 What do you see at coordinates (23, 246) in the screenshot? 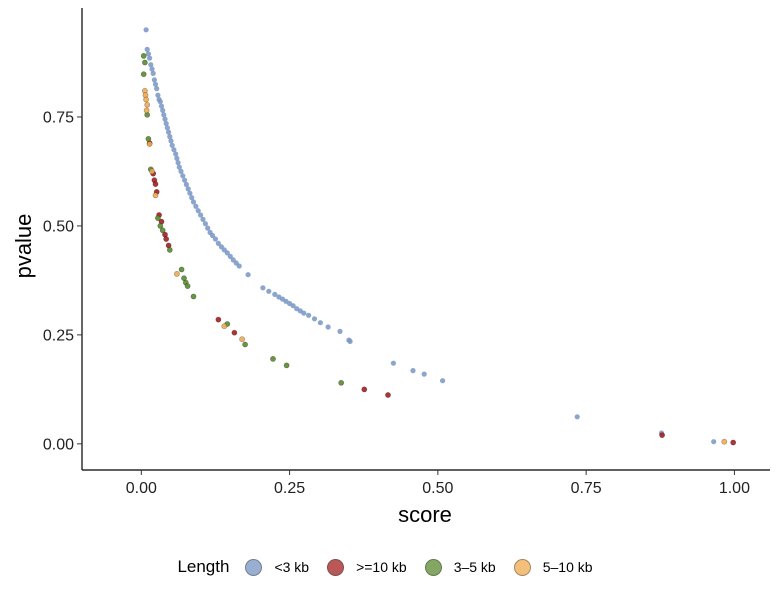
I see `y-axis-title: pvalue` at bounding box center [23, 246].